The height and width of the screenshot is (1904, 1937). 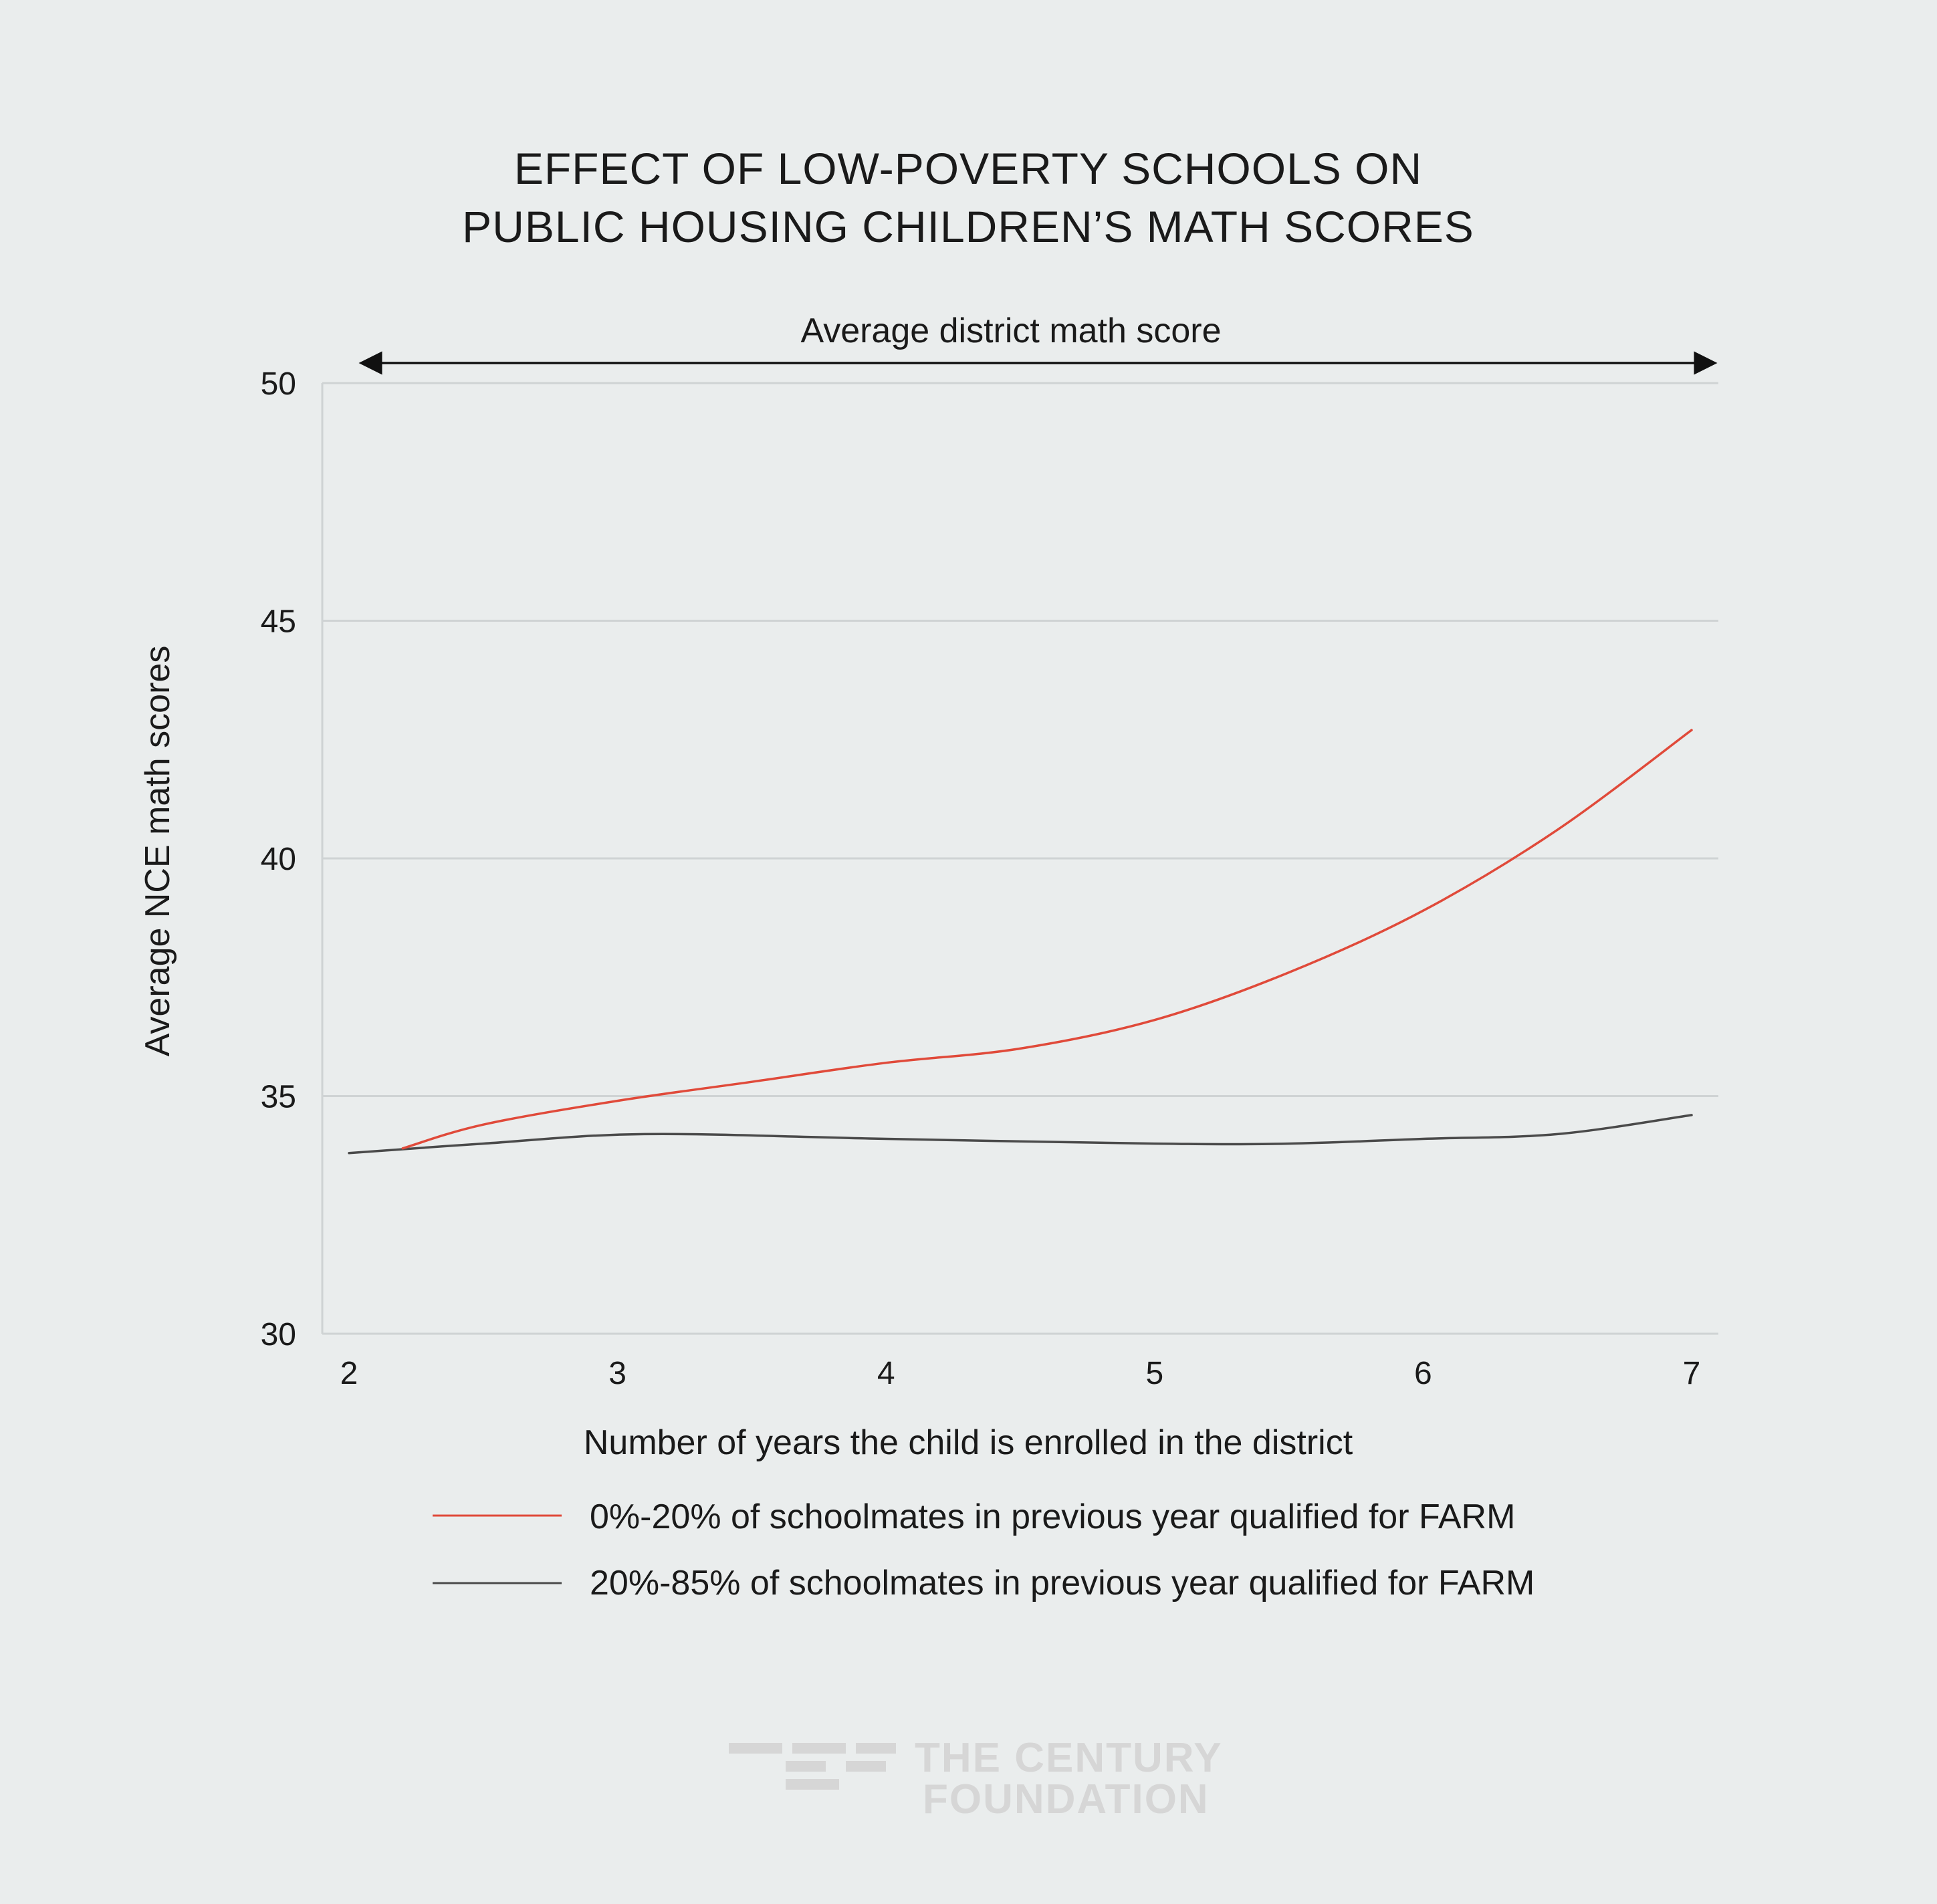 I want to click on chart-title-line-2: PUBLIC HOUSING CHILDREN’S MATH SCORES, so click(x=968, y=226).